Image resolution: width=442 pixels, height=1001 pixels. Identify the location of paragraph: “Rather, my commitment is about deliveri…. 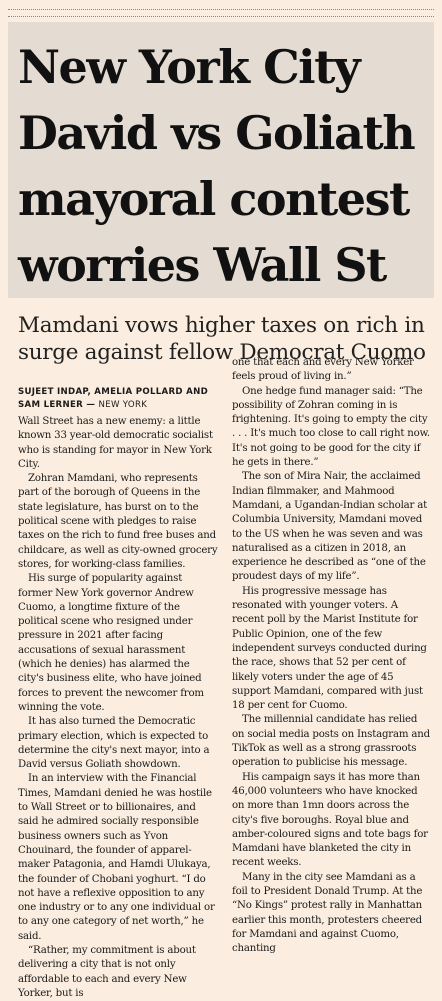
(107, 971).